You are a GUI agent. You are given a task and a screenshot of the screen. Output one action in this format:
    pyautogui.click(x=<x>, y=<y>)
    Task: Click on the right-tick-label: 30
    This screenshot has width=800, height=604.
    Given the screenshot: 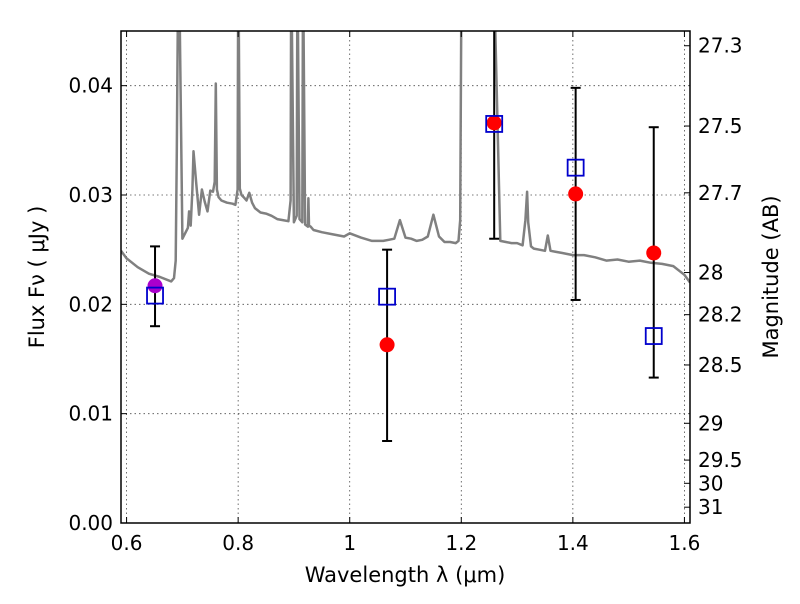 What is the action you would take?
    pyautogui.click(x=710, y=483)
    